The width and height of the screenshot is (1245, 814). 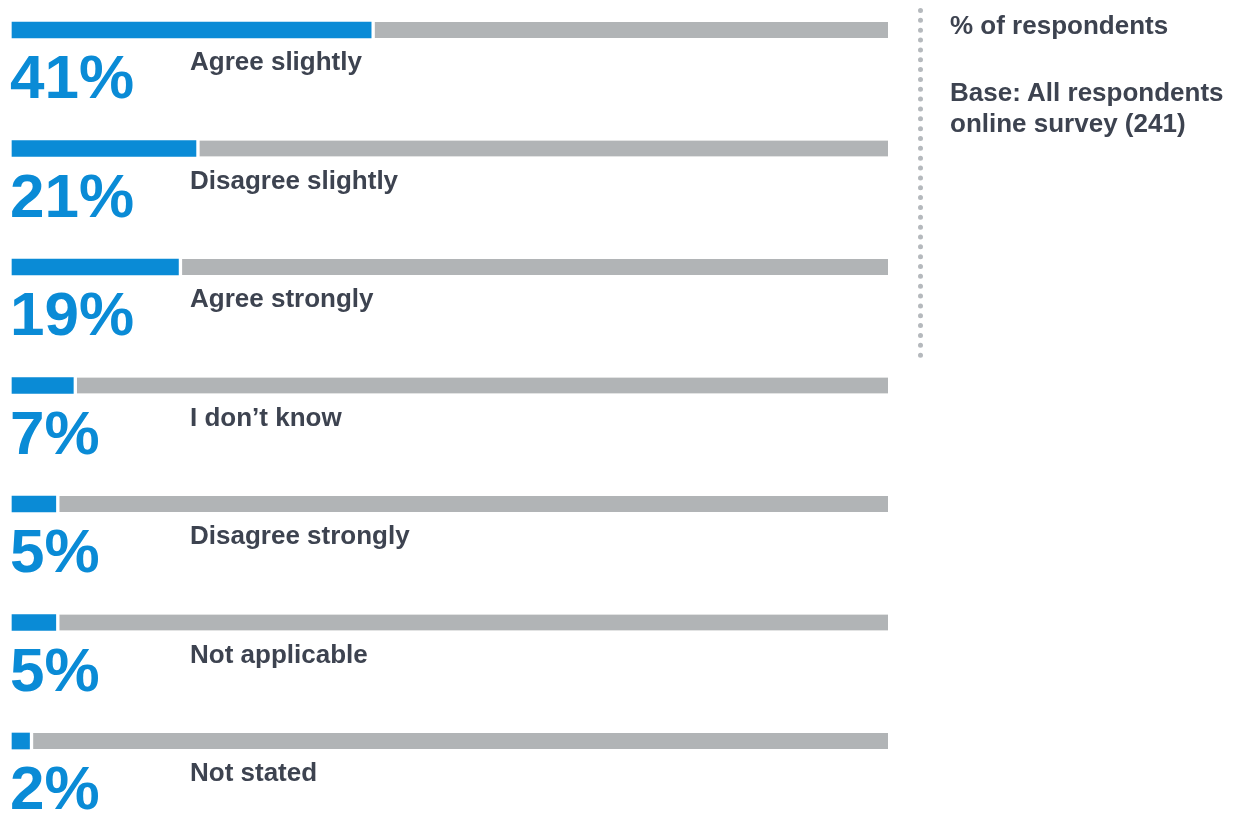 What do you see at coordinates (282, 298) in the screenshot?
I see `y-tick-label: Agree strongly` at bounding box center [282, 298].